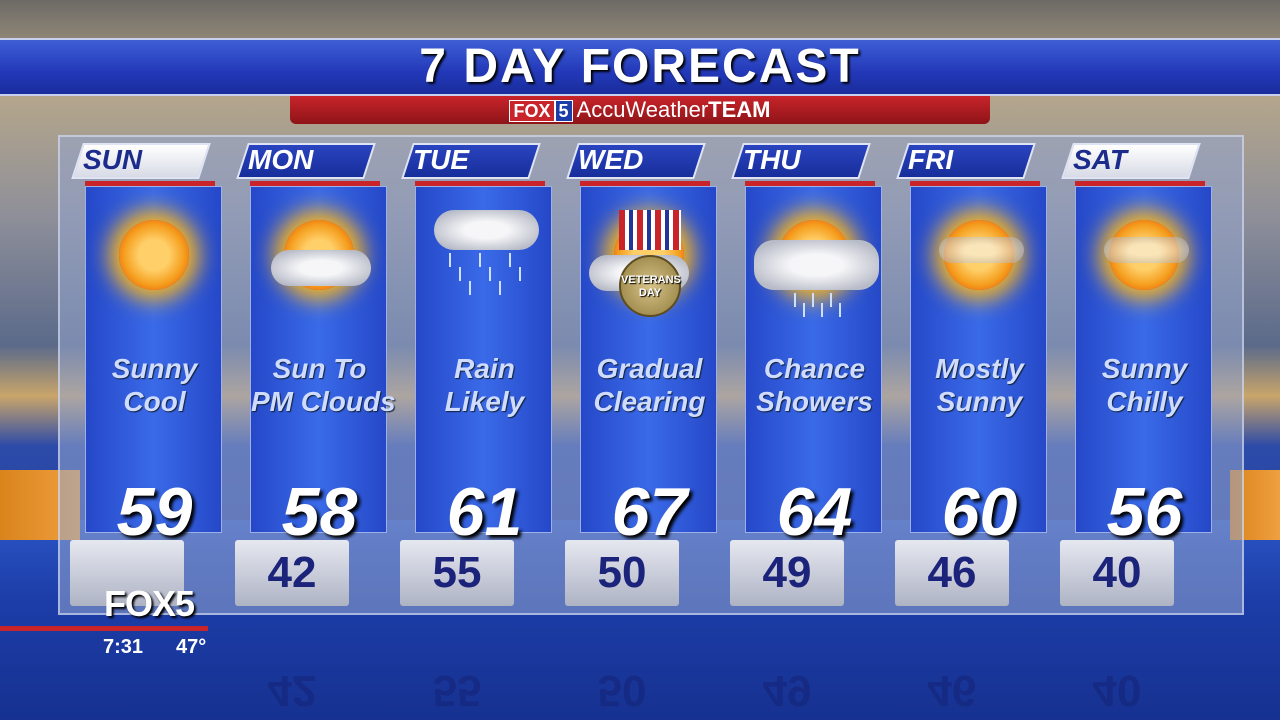 The height and width of the screenshot is (720, 1280). What do you see at coordinates (649, 385) in the screenshot?
I see `condition-text: Gradual Clearing` at bounding box center [649, 385].